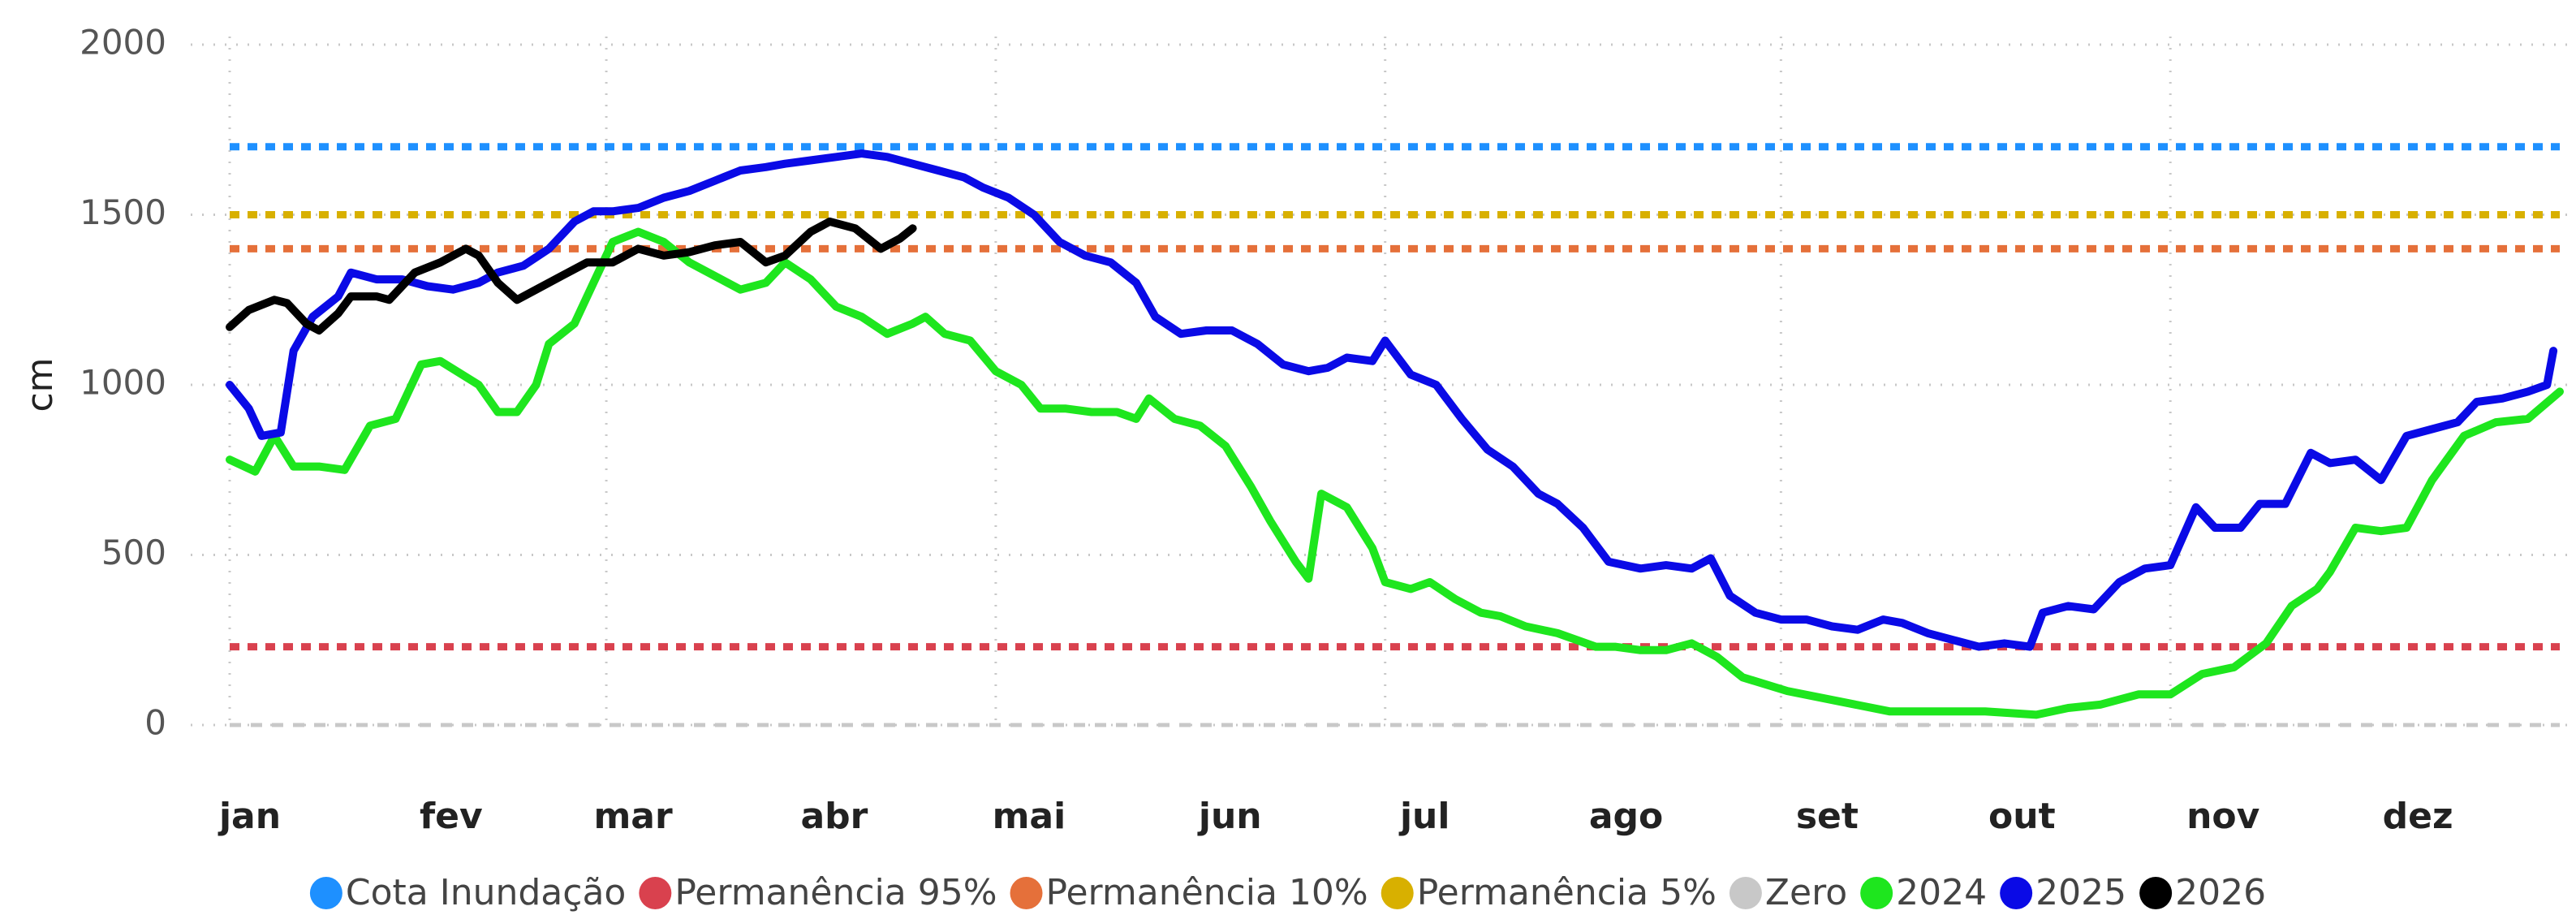  Describe the element at coordinates (2418, 816) in the screenshot. I see `x-tick-label: dez` at that location.